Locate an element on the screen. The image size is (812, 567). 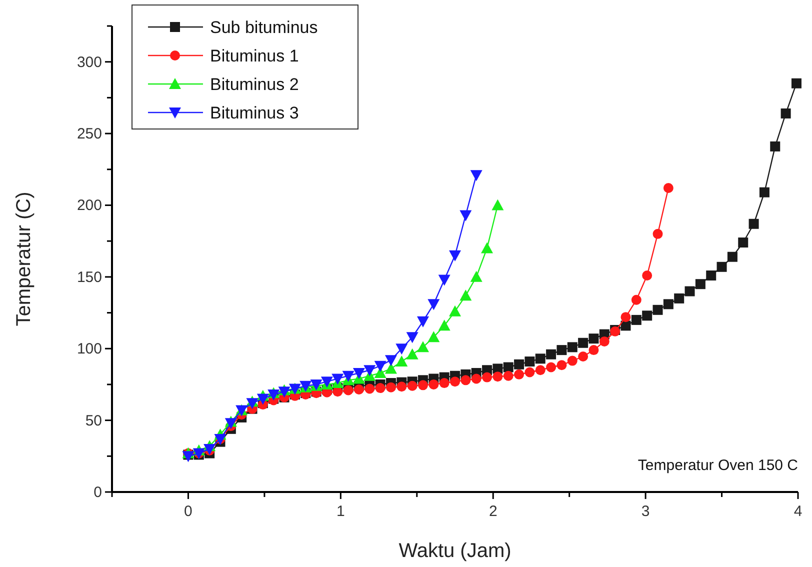
x-tick-label: 4 is located at coordinates (798, 511).